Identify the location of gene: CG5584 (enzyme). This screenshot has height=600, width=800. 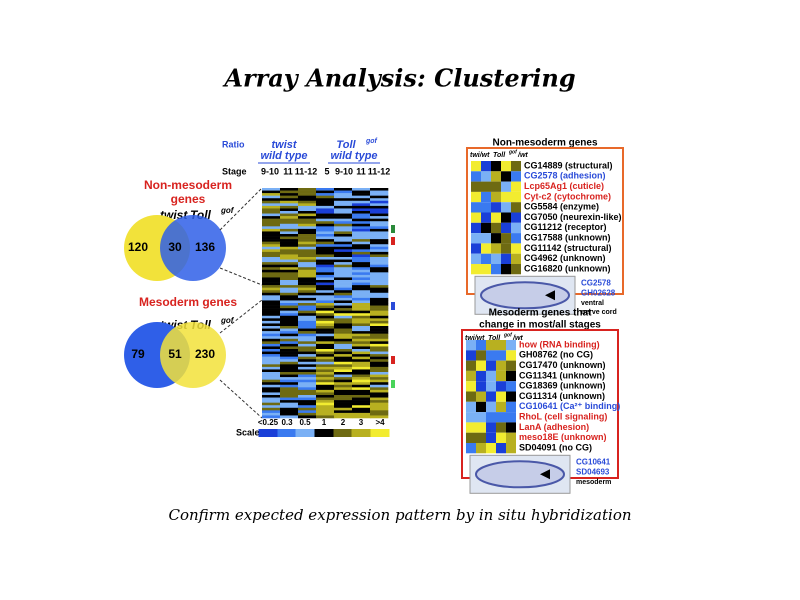
(561, 207).